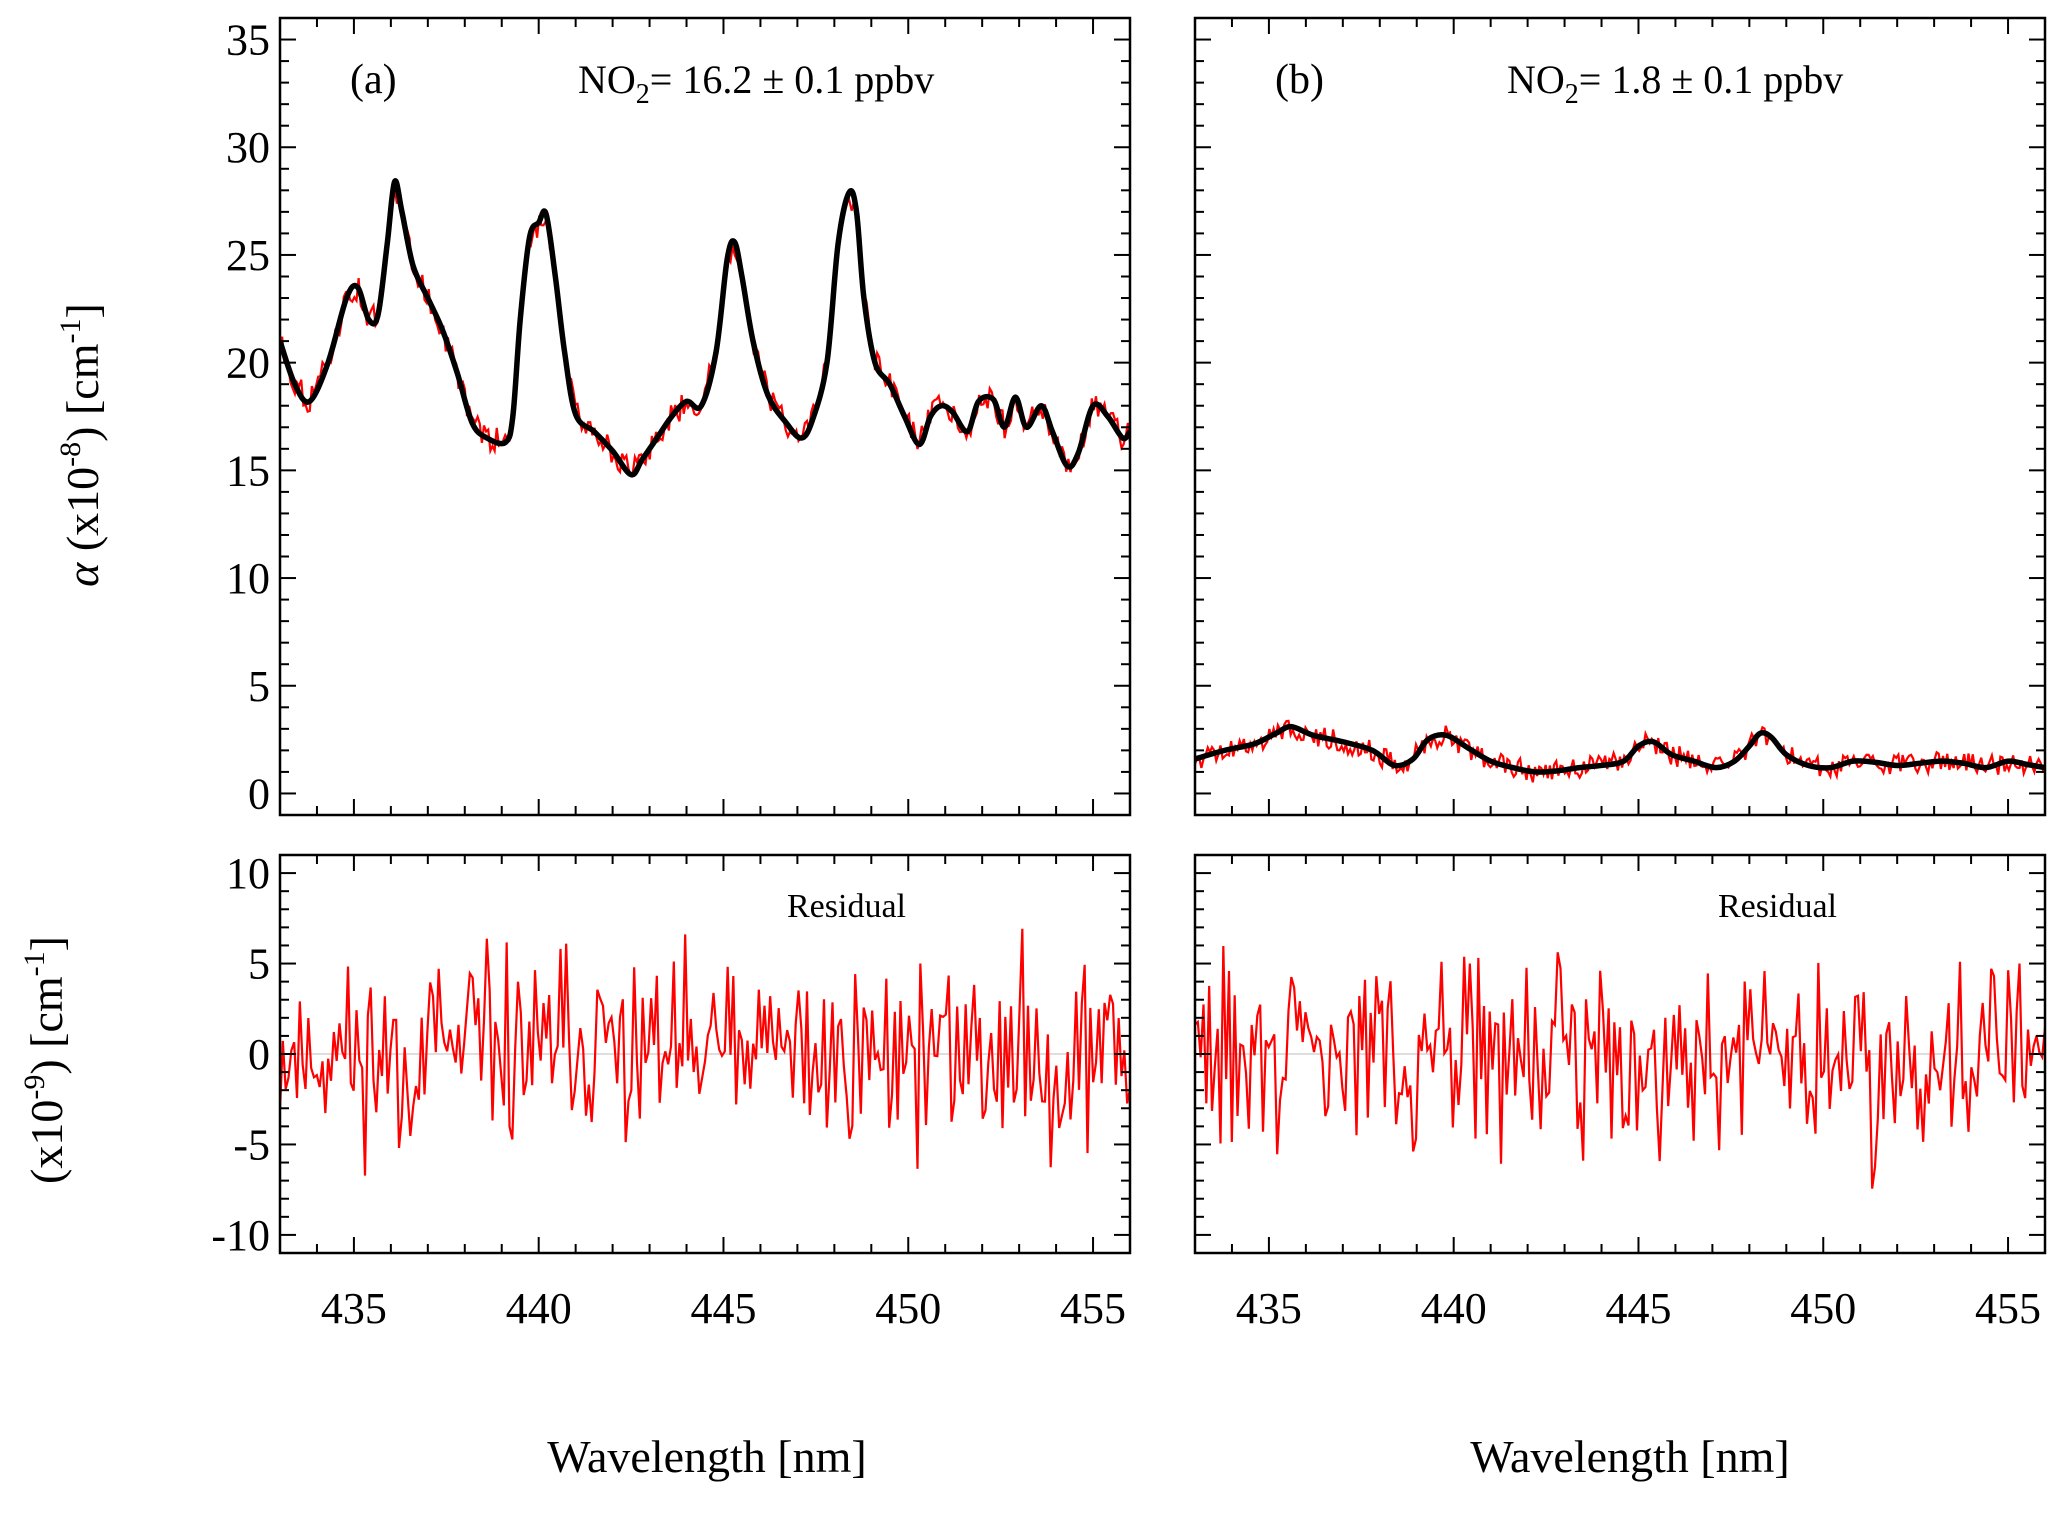 The image size is (2067, 1517). I want to click on y-tick-label: 15, so click(248, 470).